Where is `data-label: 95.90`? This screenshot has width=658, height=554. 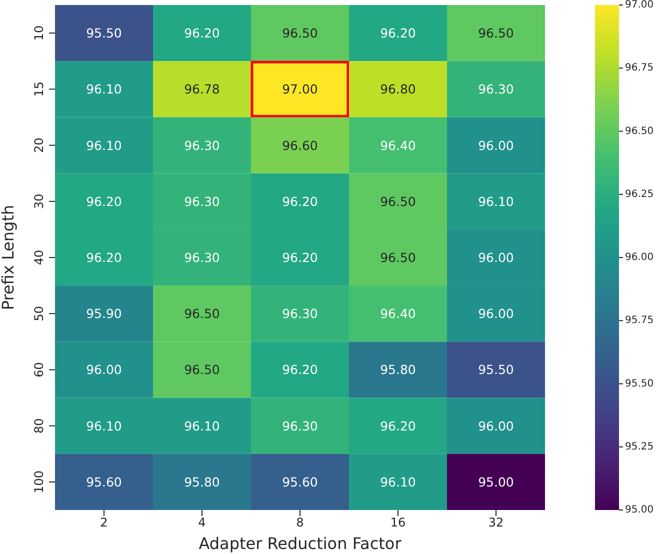 data-label: 95.90 is located at coordinates (104, 314).